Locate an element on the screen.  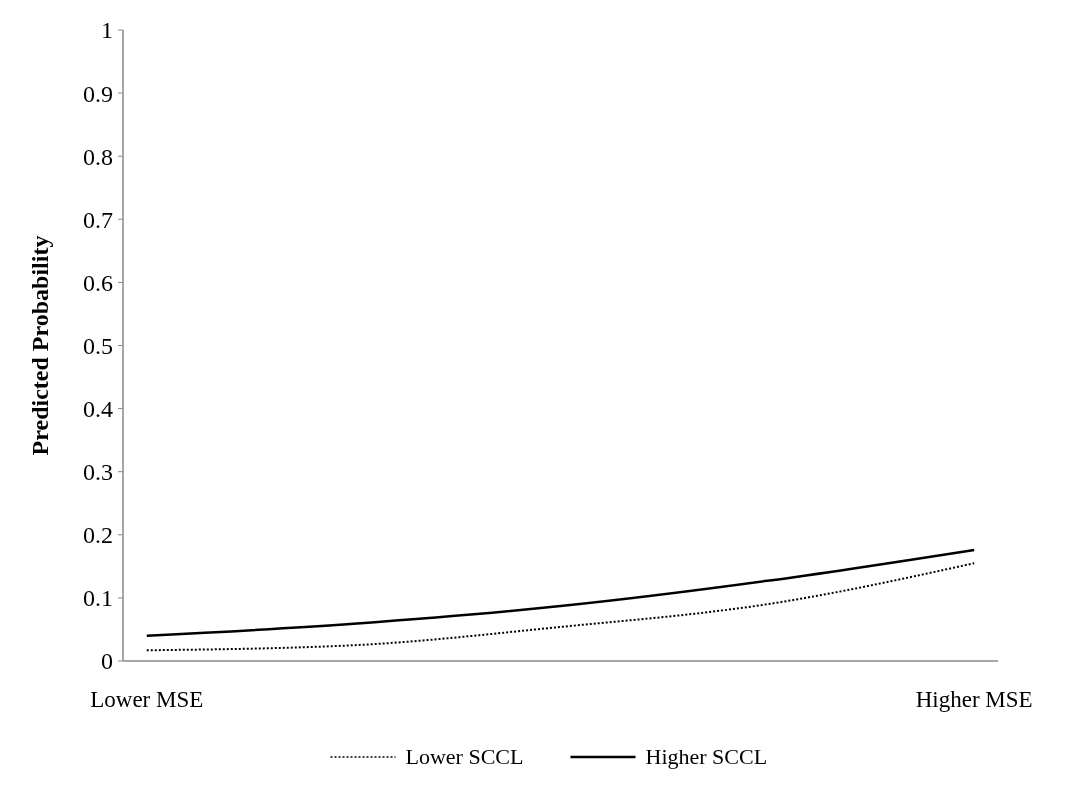
y-axis-title: Predicted Probability is located at coordinates (40, 345).